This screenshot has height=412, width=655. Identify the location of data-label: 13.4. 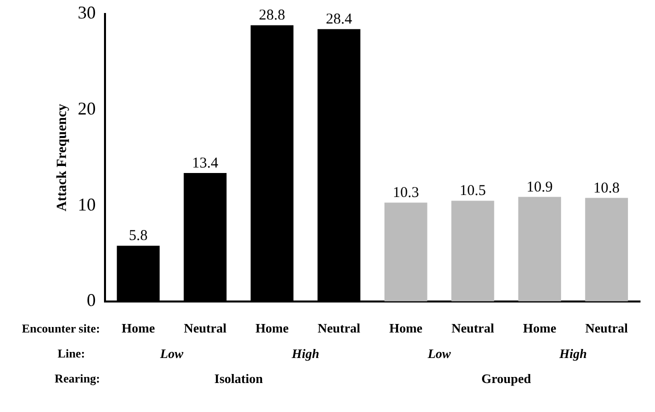
(205, 163).